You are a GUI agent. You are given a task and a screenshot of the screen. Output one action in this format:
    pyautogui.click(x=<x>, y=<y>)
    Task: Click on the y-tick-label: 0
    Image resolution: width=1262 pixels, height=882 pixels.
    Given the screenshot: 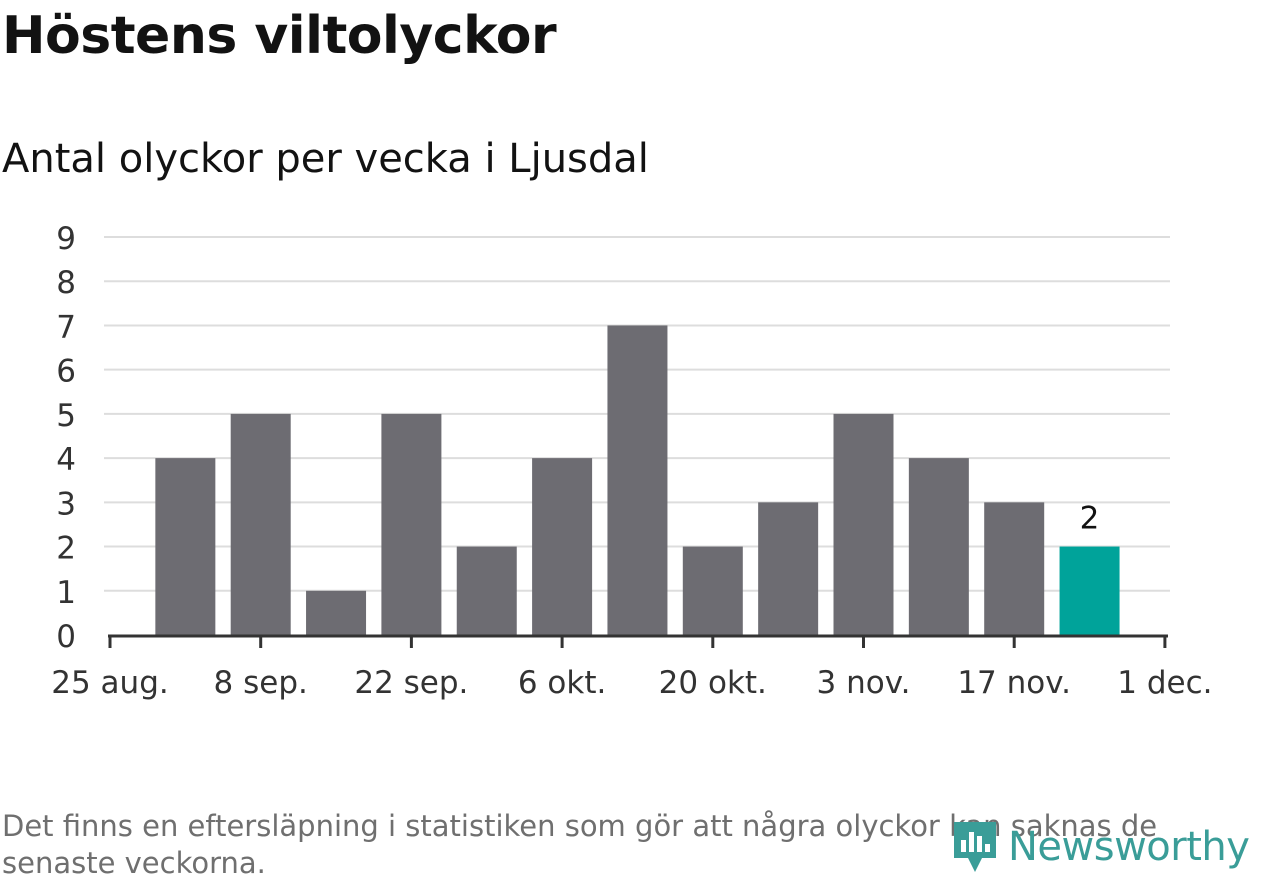 What is the action you would take?
    pyautogui.click(x=66, y=637)
    